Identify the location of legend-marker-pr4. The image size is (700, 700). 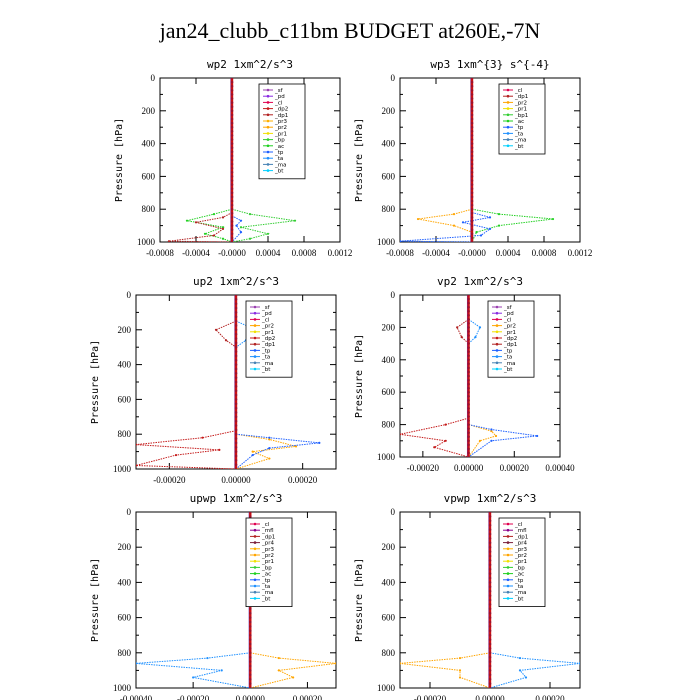
(508, 542).